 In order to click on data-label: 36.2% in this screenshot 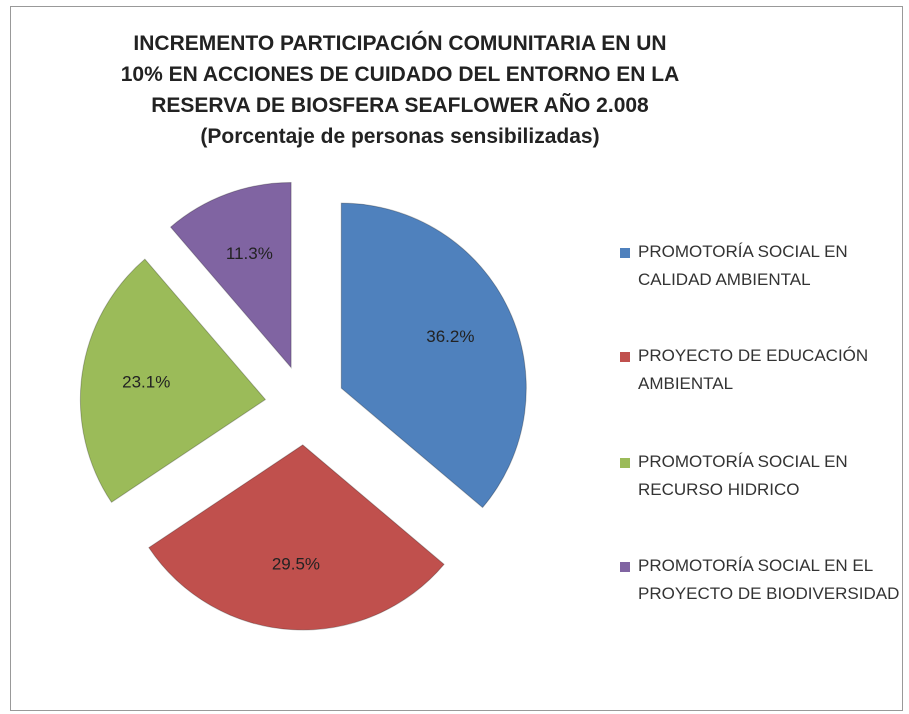, I will do `click(450, 336)`.